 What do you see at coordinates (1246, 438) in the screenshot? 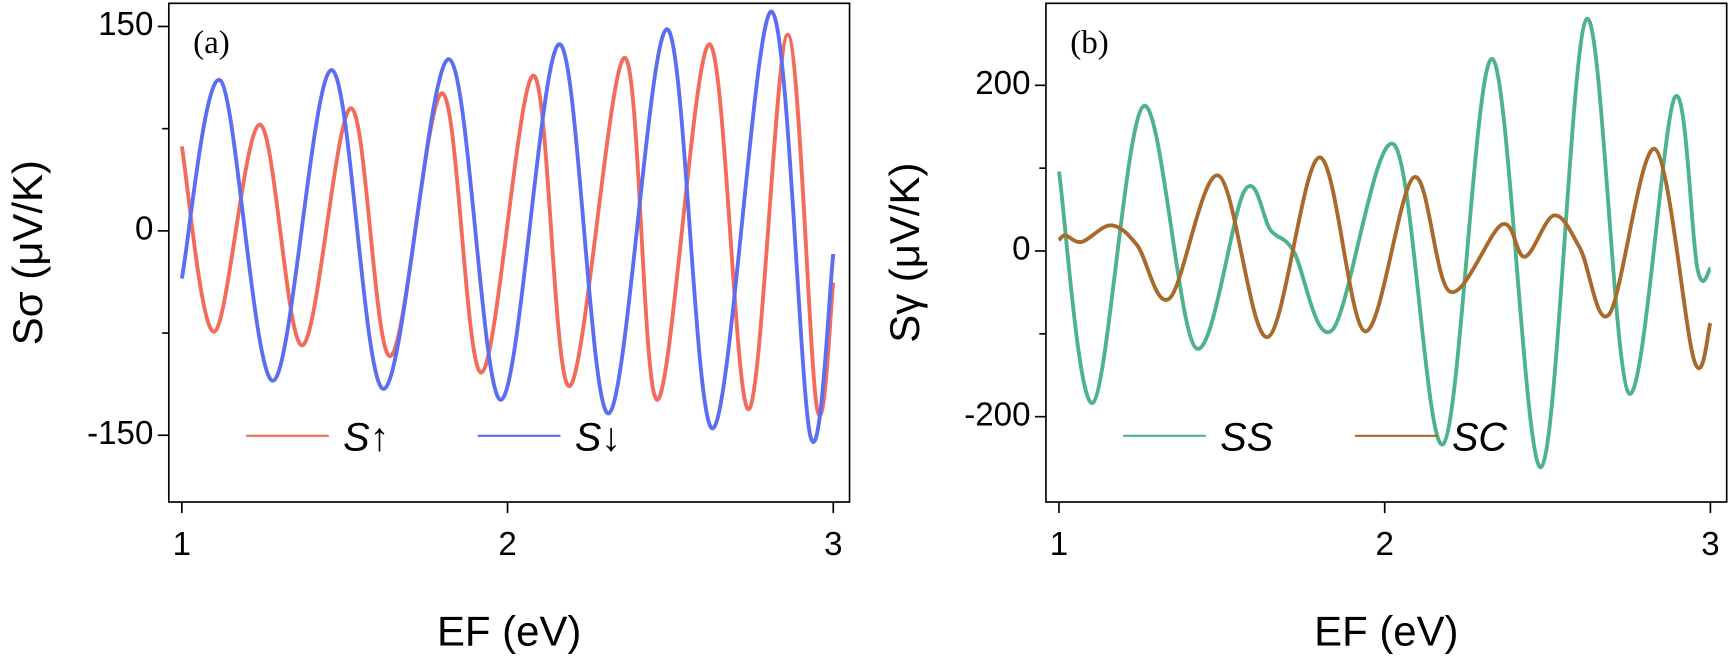
I see `legend-label: SS` at bounding box center [1246, 438].